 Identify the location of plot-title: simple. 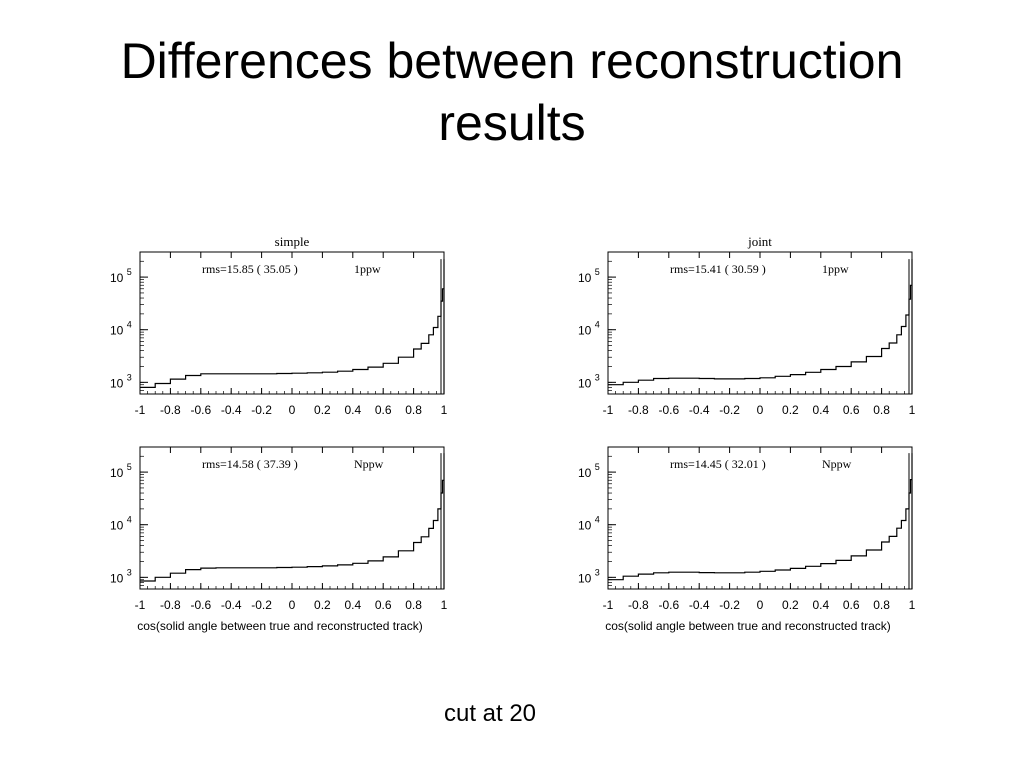
(292, 241).